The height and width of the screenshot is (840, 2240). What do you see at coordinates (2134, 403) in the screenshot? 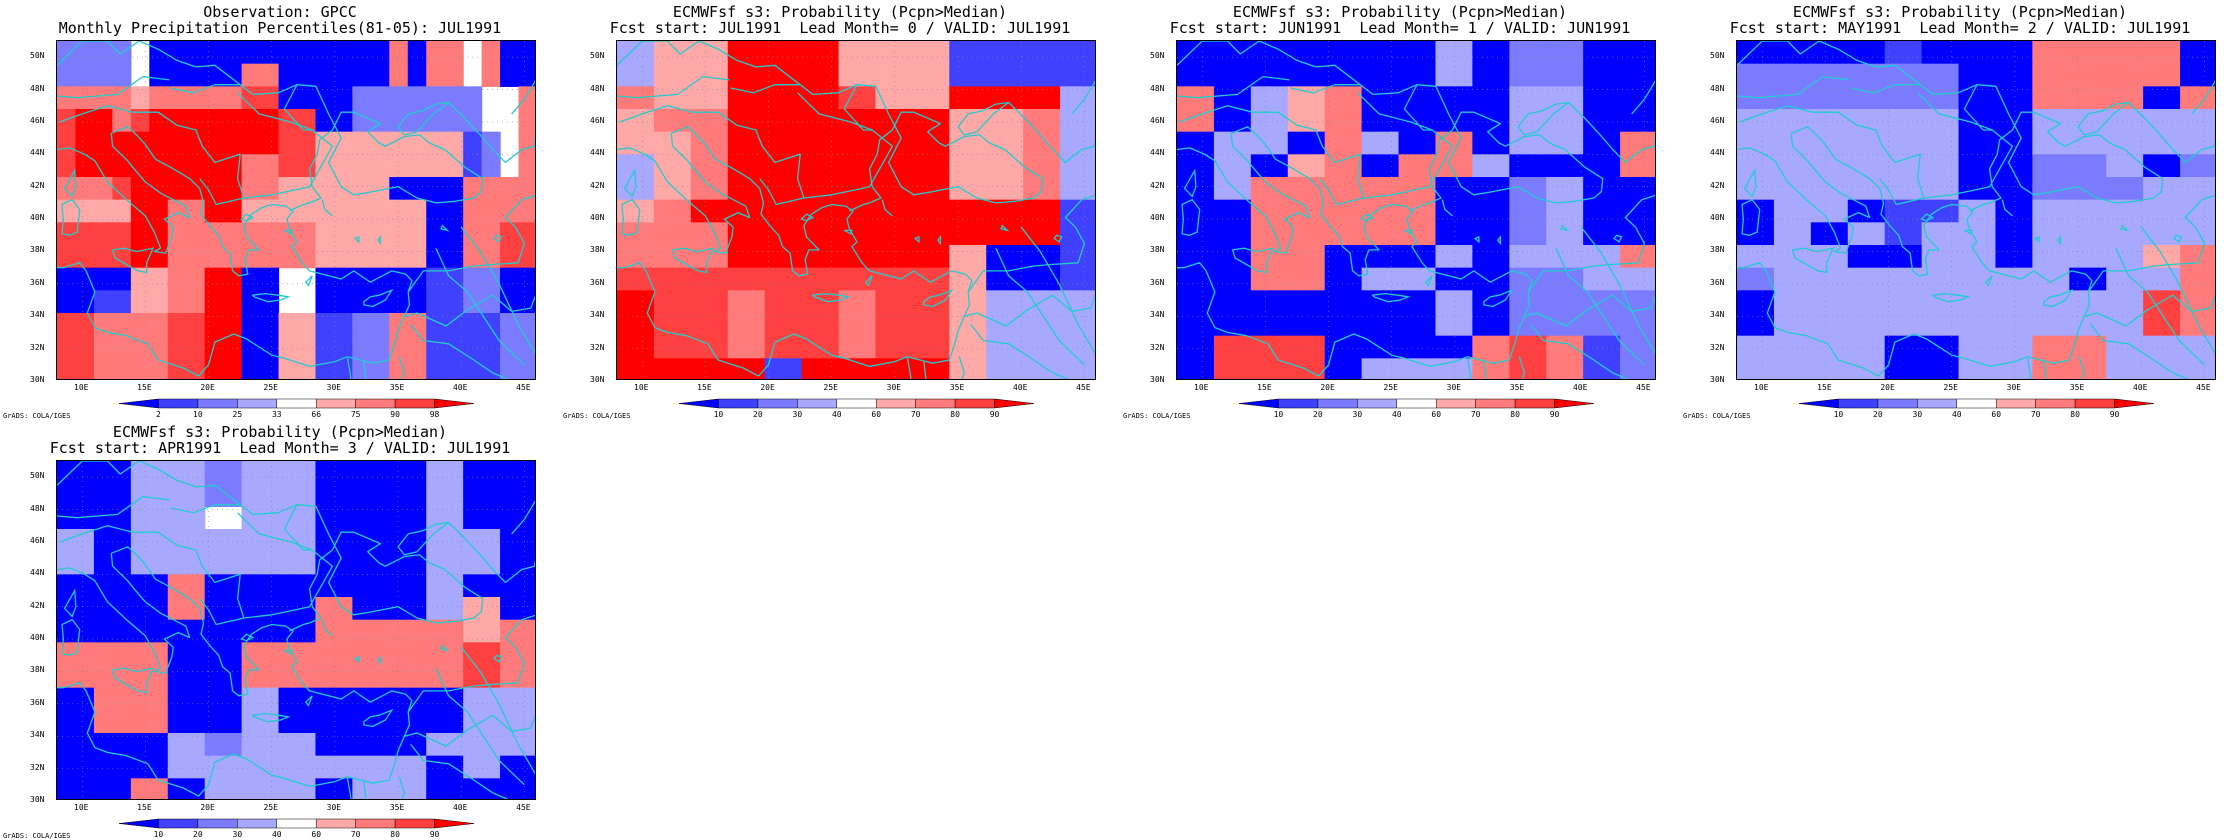
I see `colorbar-segment` at bounding box center [2134, 403].